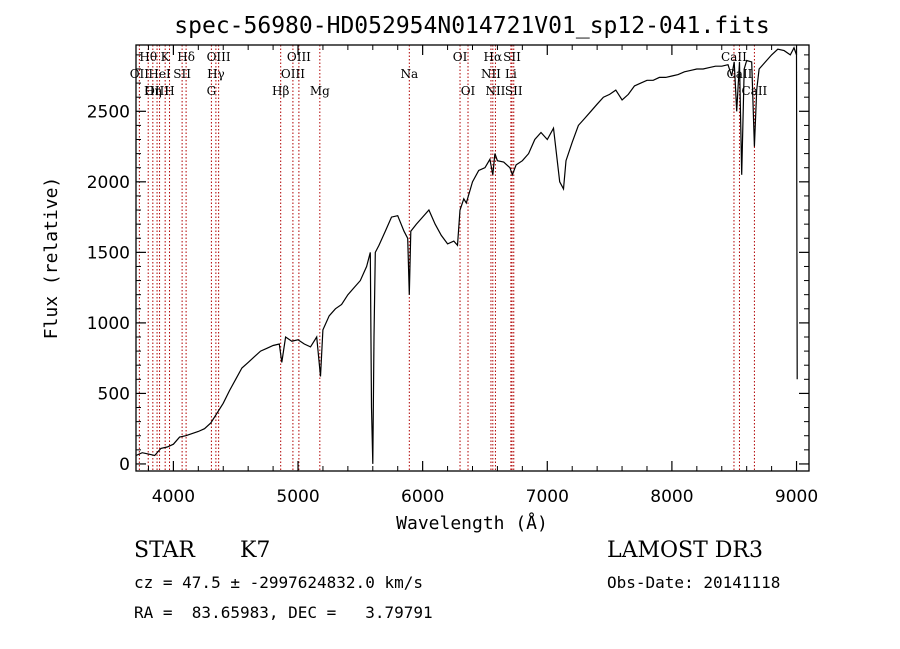 The width and height of the screenshot is (900, 649). What do you see at coordinates (173, 497) in the screenshot?
I see `x-tick-label: 4000` at bounding box center [173, 497].